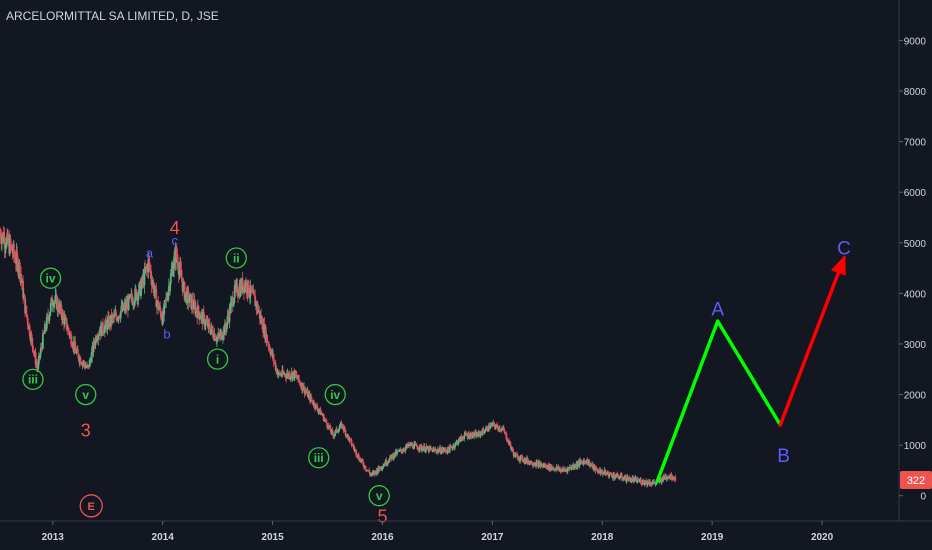 The height and width of the screenshot is (550, 932). I want to click on wave-label: C, so click(844, 249).